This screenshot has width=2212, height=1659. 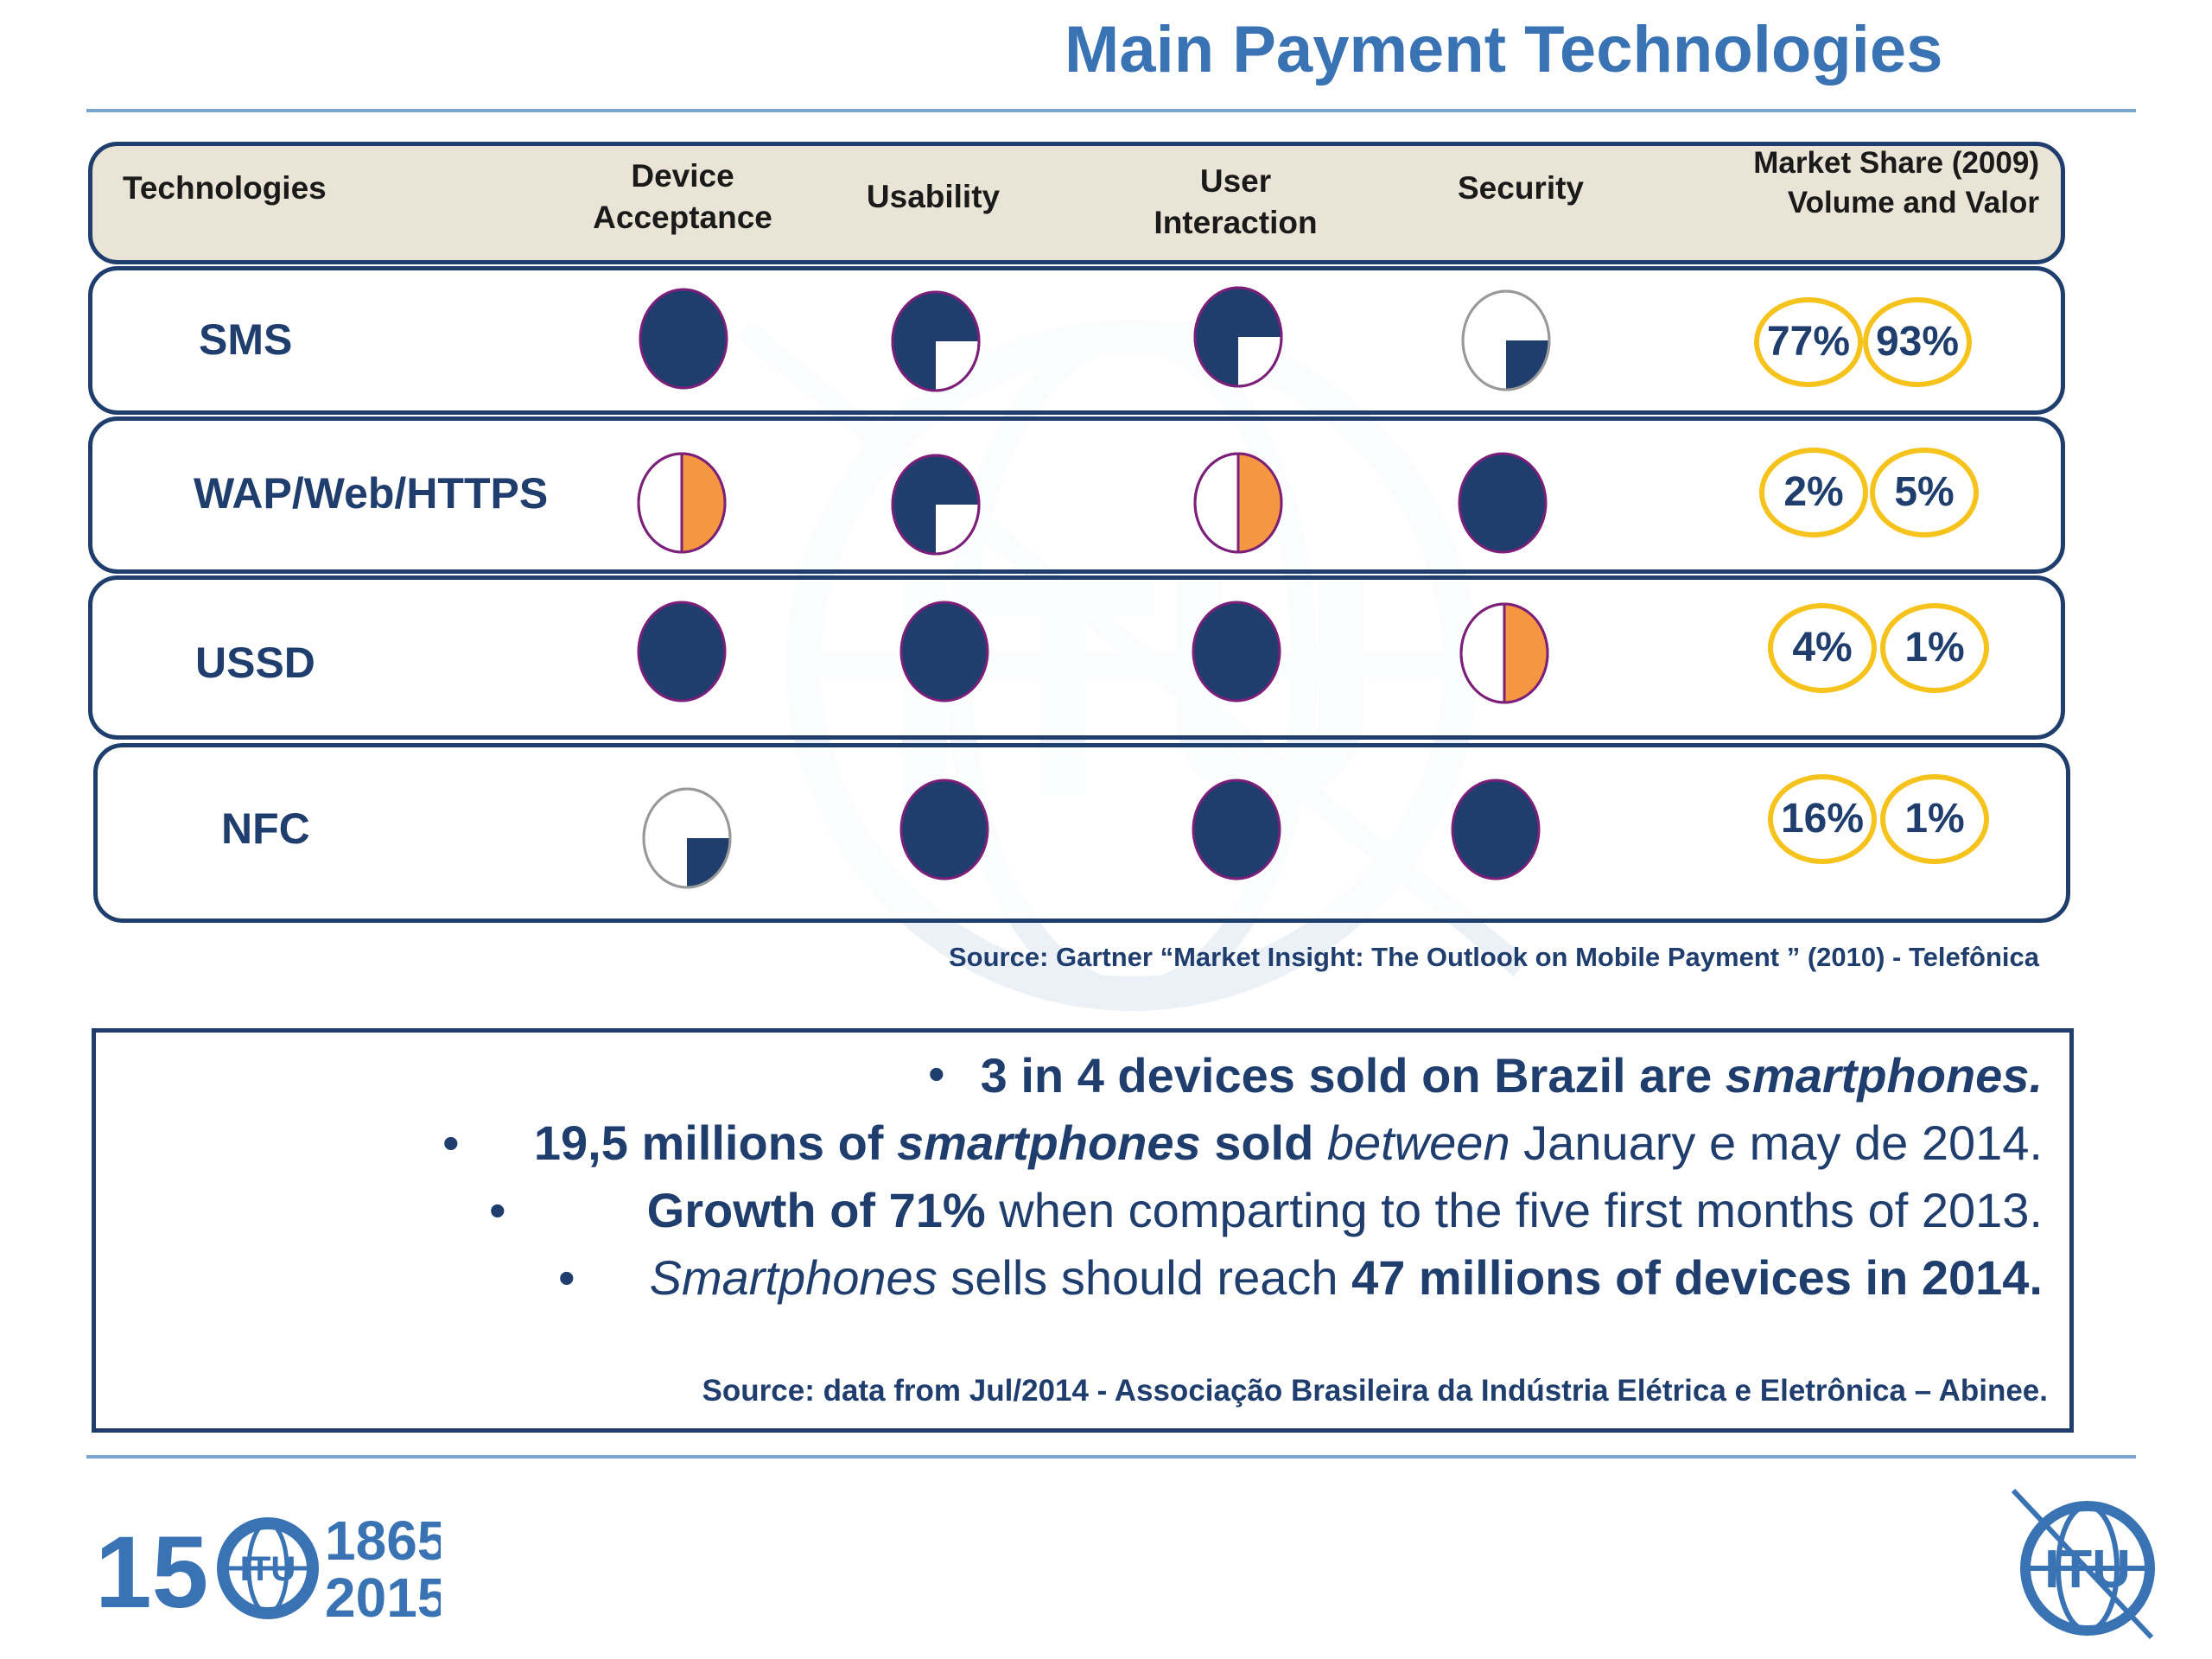 What do you see at coordinates (933, 196) in the screenshot?
I see `header-usability: Usability` at bounding box center [933, 196].